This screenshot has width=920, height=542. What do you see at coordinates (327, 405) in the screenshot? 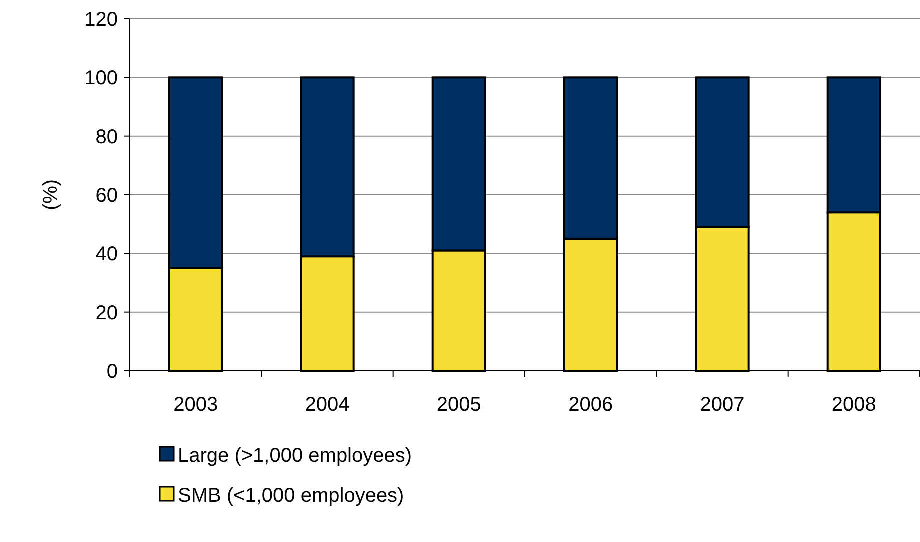
I see `x-tick-label: 2004` at bounding box center [327, 405].